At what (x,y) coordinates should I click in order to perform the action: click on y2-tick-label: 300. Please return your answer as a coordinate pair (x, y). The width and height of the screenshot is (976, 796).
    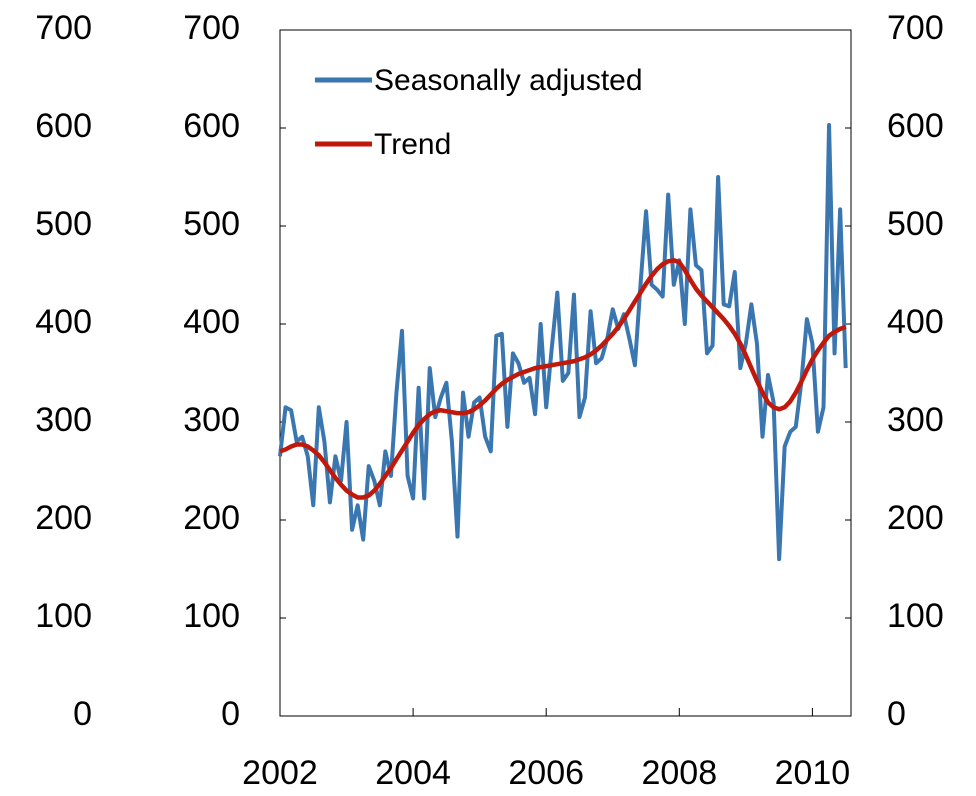
    Looking at the image, I should click on (915, 420).